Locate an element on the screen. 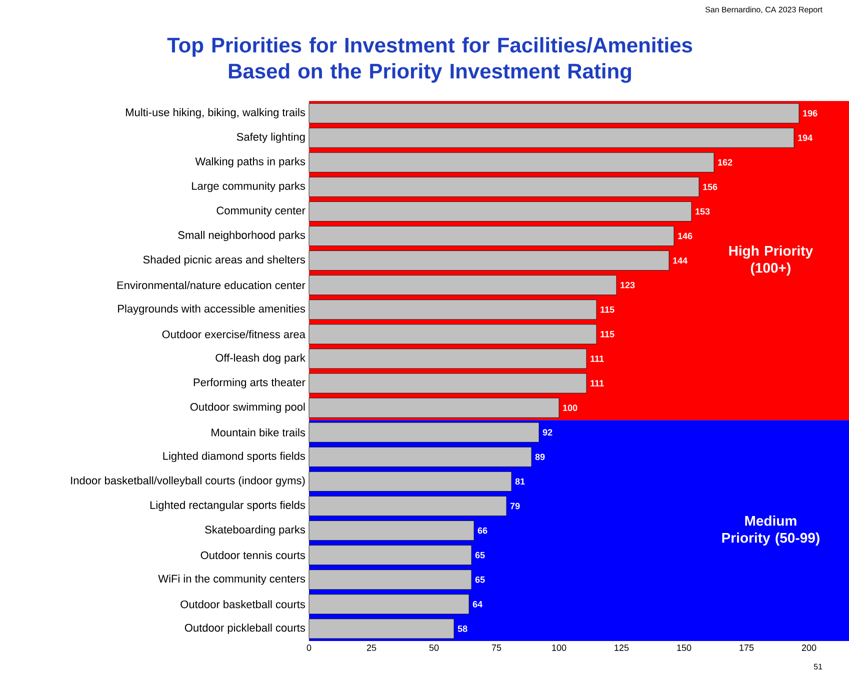 This screenshot has width=849, height=675. y-tick-label: Outdoor pickleball courts is located at coordinates (245, 629).